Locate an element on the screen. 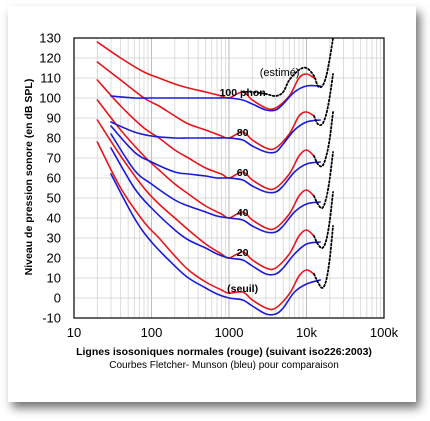  annotation-label: 20 is located at coordinates (243, 253).